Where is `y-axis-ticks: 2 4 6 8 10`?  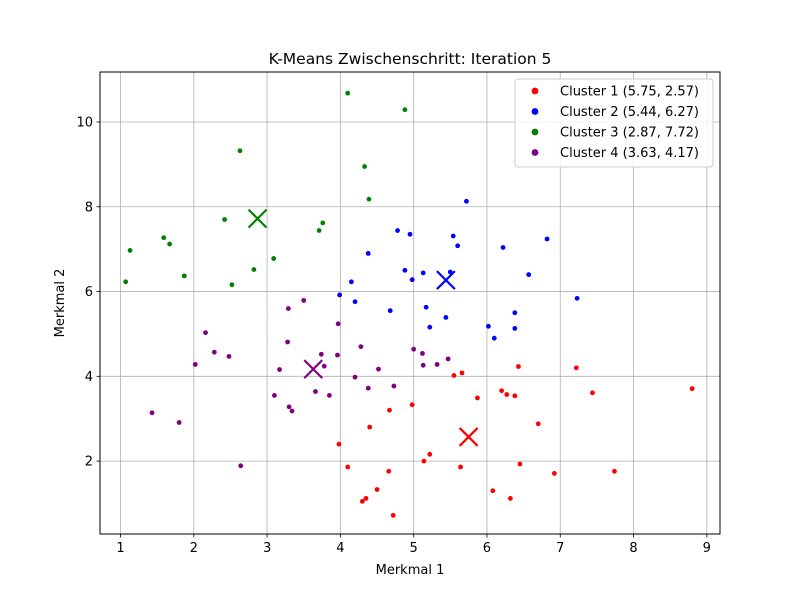 y-axis-ticks: 2 4 6 8 10 is located at coordinates (88, 293).